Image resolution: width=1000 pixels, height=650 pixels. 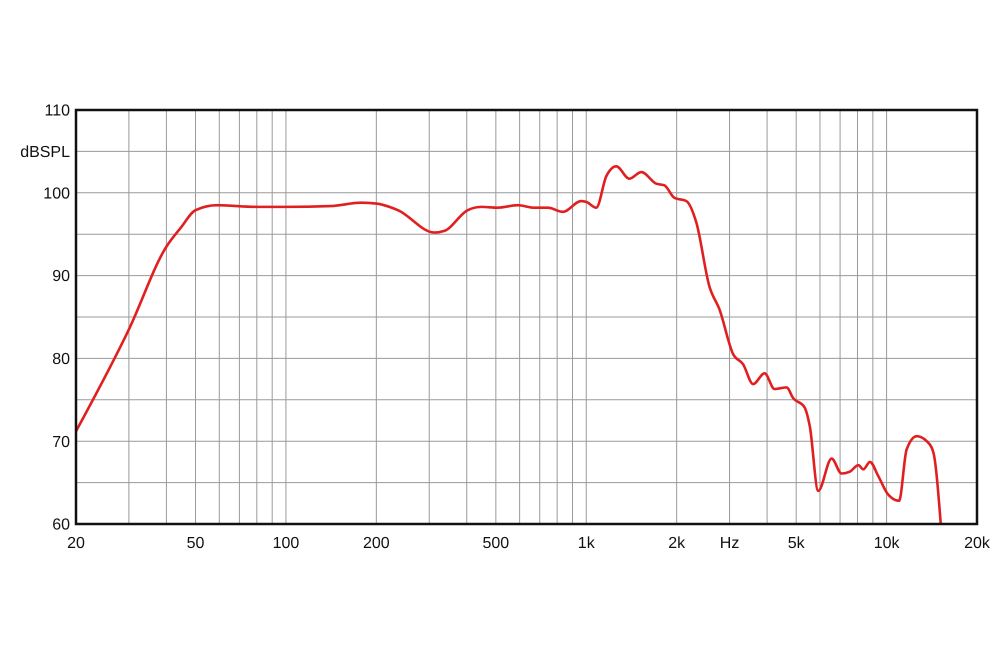 I want to click on y-tick-label: 80, so click(x=61, y=359).